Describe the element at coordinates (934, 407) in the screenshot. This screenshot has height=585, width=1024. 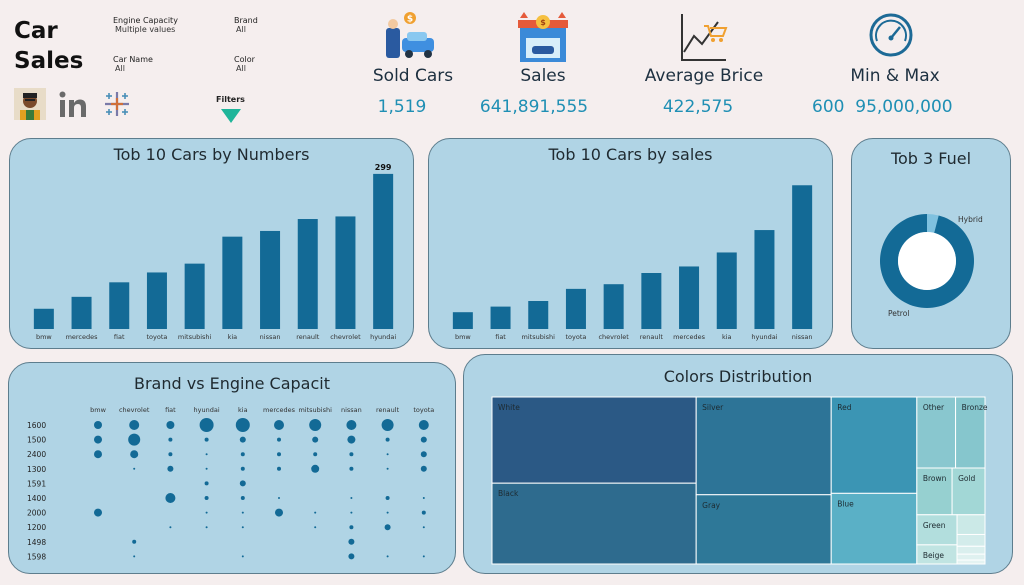
I see `treemap-label: Other` at that location.